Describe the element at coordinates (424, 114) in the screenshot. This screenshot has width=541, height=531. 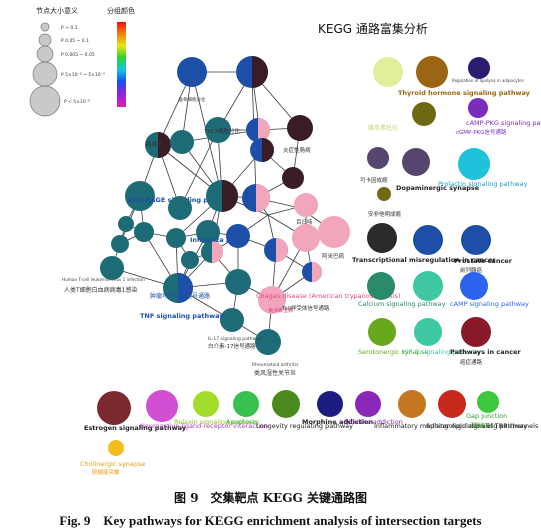
I see `node-node-olive-upper` at that location.